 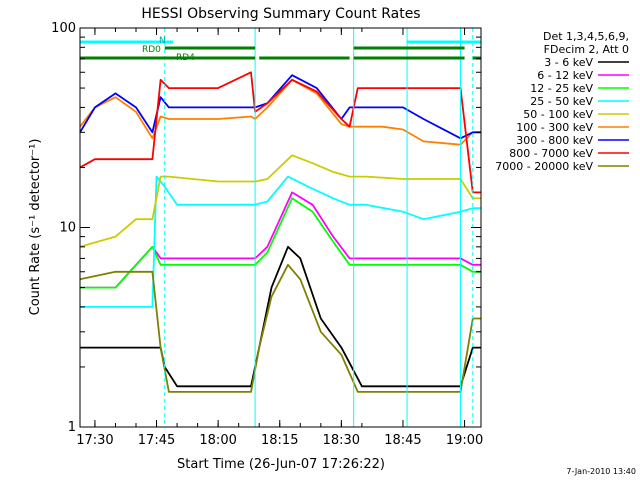 What do you see at coordinates (67, 228) in the screenshot?
I see `y-tick-label-1: 10` at bounding box center [67, 228].